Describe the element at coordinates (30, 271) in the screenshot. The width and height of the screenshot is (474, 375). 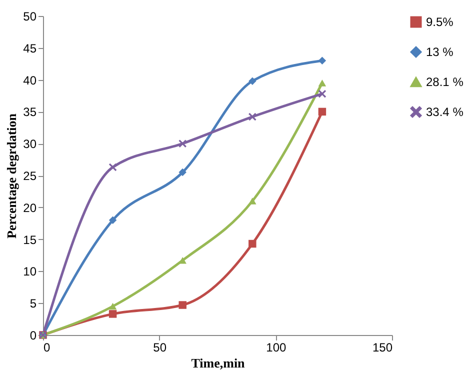
I see `y-tick-label: 10` at that location.